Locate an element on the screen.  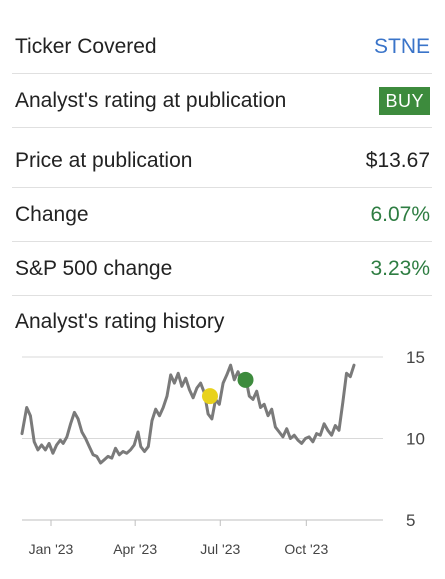
price-label: Price at publication is located at coordinates (104, 160).